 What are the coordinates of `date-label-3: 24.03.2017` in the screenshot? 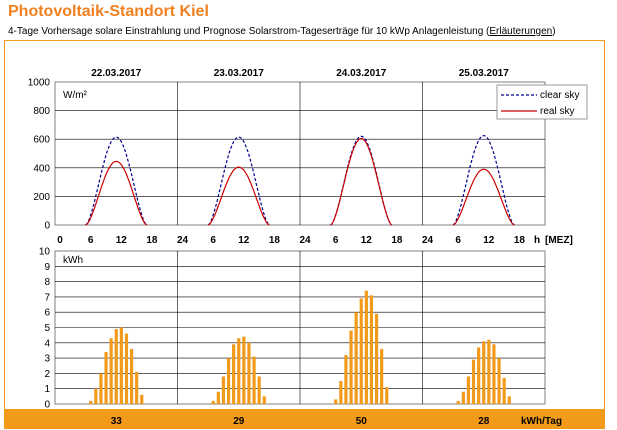 It's located at (361, 73).